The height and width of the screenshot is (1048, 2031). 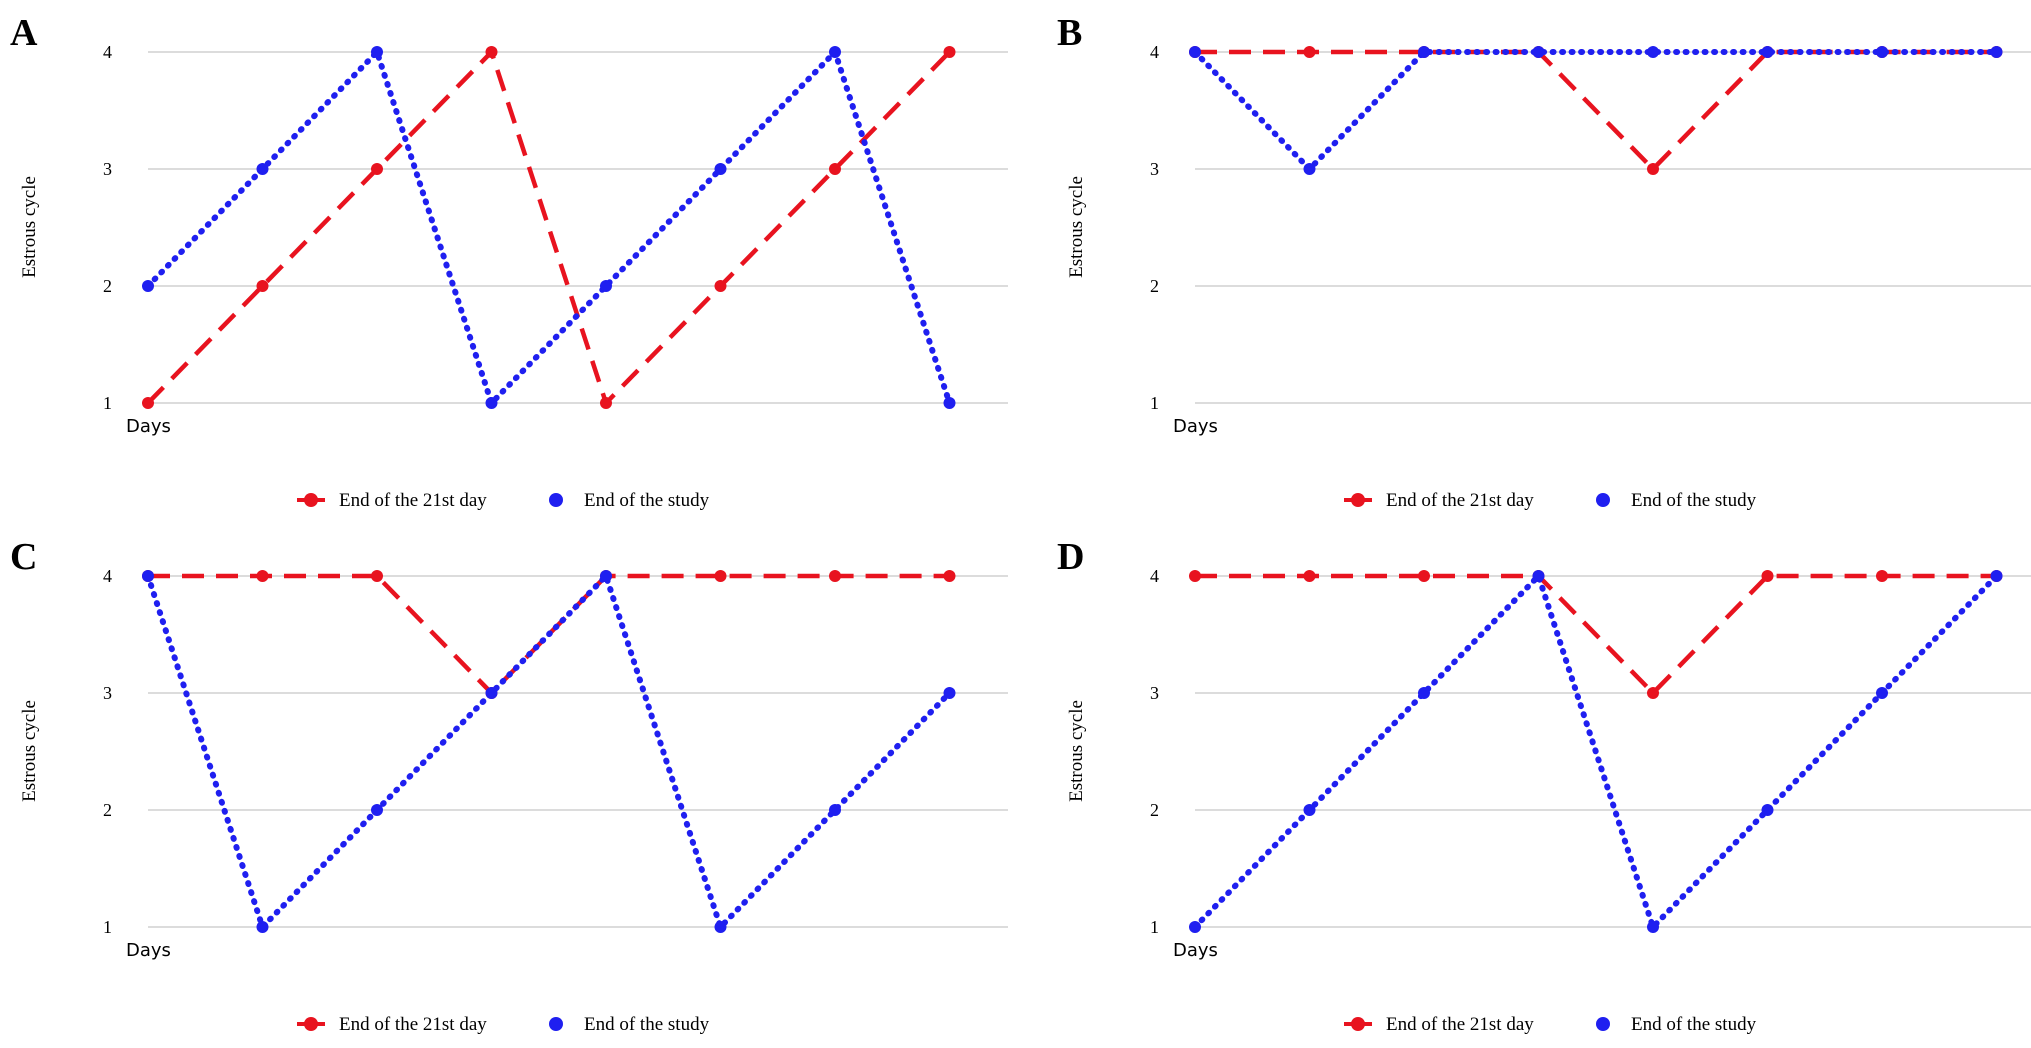 I want to click on panel-letter: B, so click(x=1069, y=33).